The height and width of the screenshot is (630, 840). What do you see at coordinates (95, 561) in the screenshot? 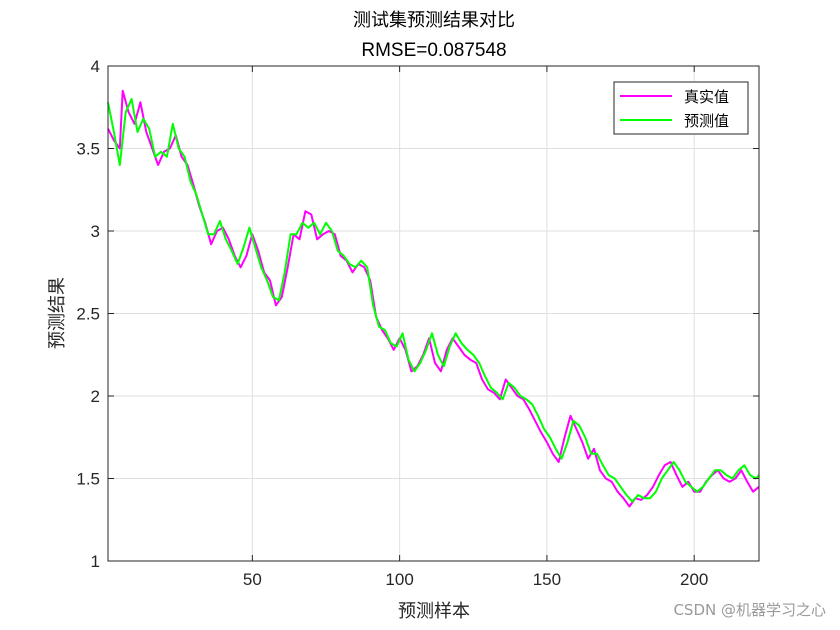
I see `y-tick-label: 1` at bounding box center [95, 561].